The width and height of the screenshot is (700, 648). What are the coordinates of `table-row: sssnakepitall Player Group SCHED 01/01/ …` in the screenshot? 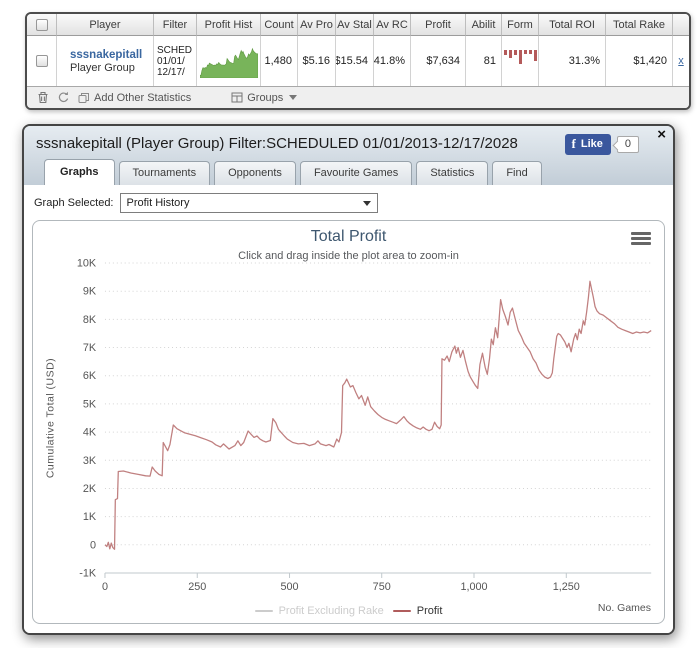 It's located at (358, 61).